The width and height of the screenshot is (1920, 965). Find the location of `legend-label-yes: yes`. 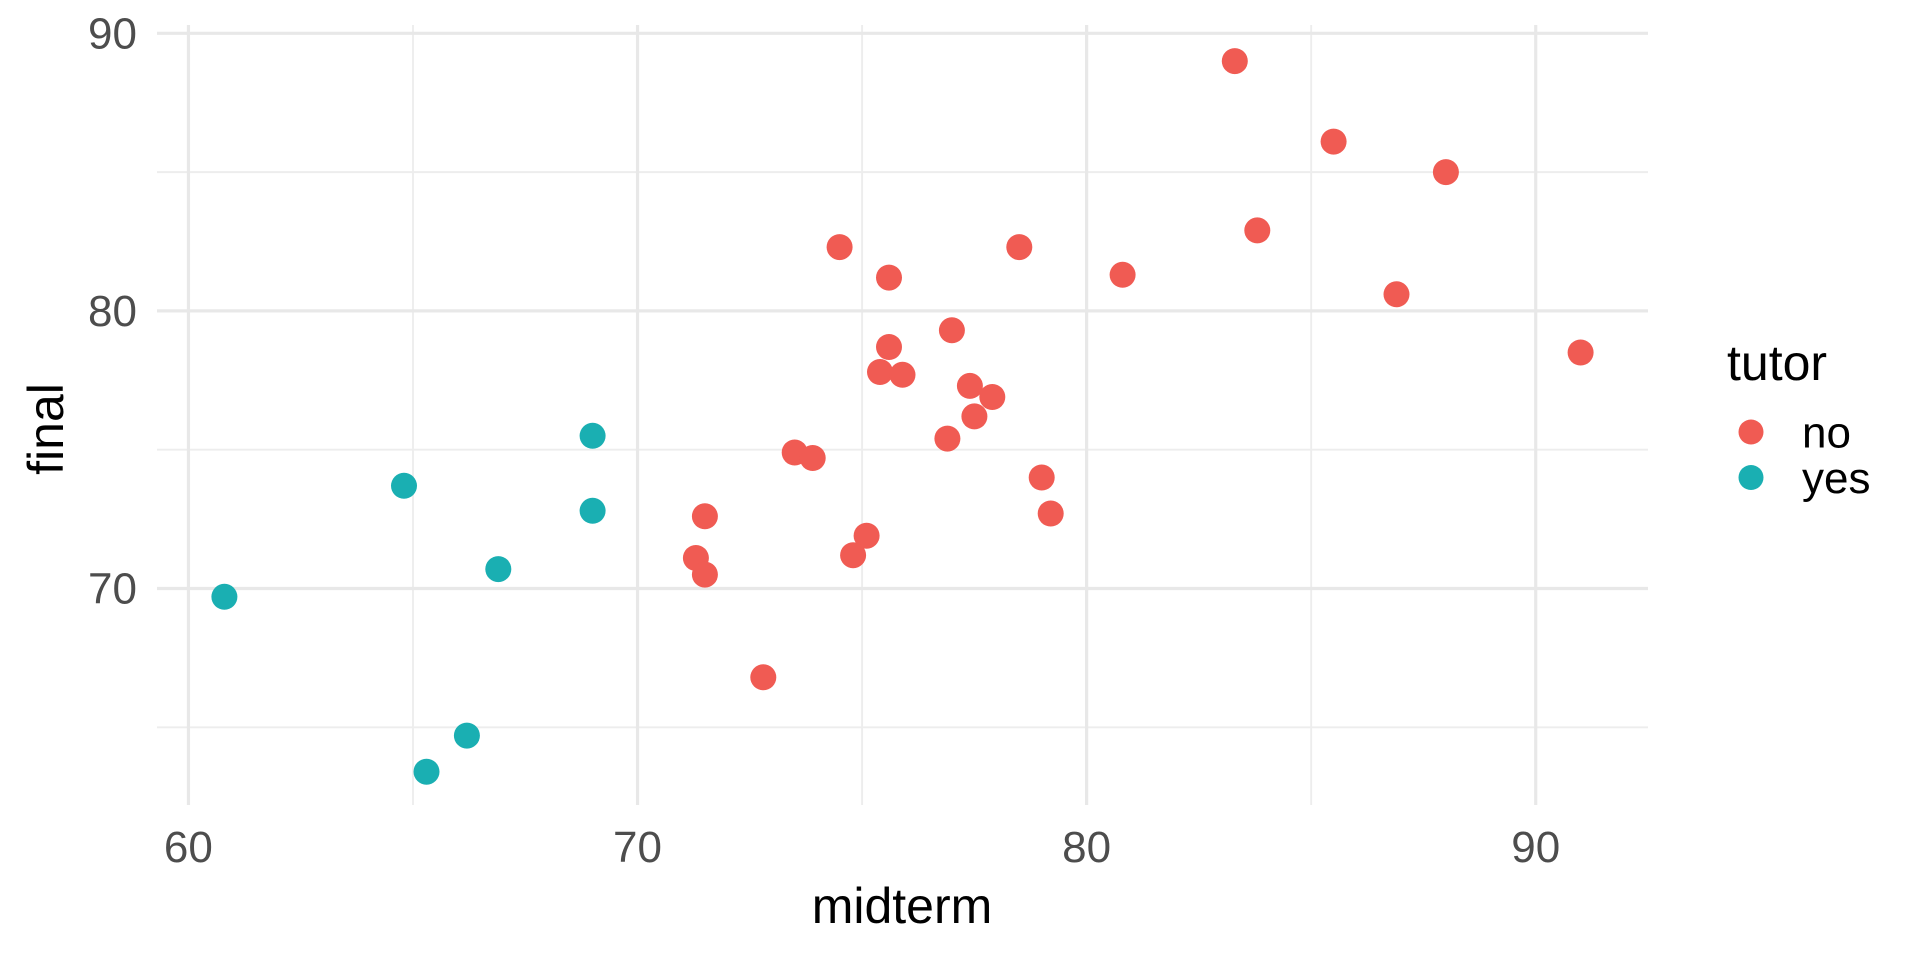

legend-label-yes: yes is located at coordinates (1836, 478).